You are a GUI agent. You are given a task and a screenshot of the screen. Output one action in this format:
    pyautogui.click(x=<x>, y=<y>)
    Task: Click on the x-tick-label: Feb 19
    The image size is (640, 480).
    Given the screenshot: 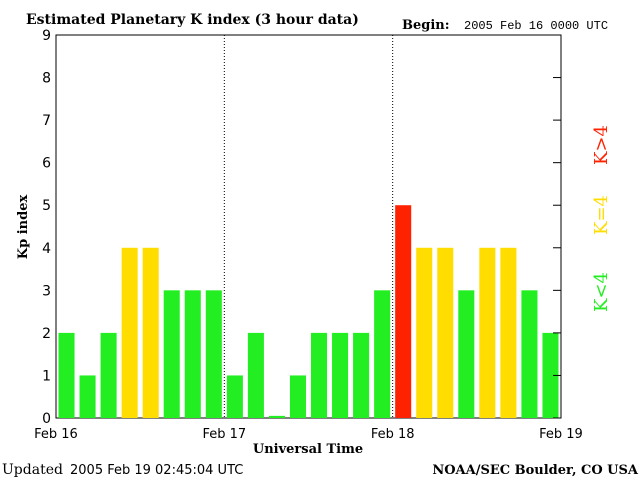 What is the action you would take?
    pyautogui.click(x=561, y=434)
    